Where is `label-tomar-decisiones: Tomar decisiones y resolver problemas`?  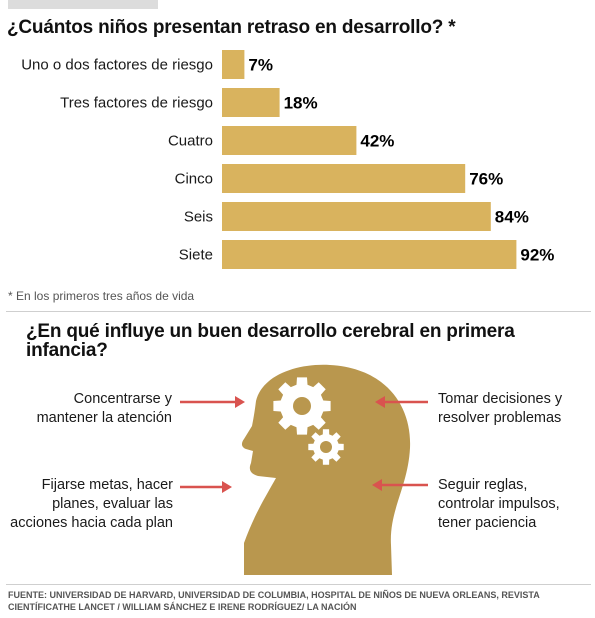
label-tomar-decisiones: Tomar decisiones y resolver problemas is located at coordinates (500, 409).